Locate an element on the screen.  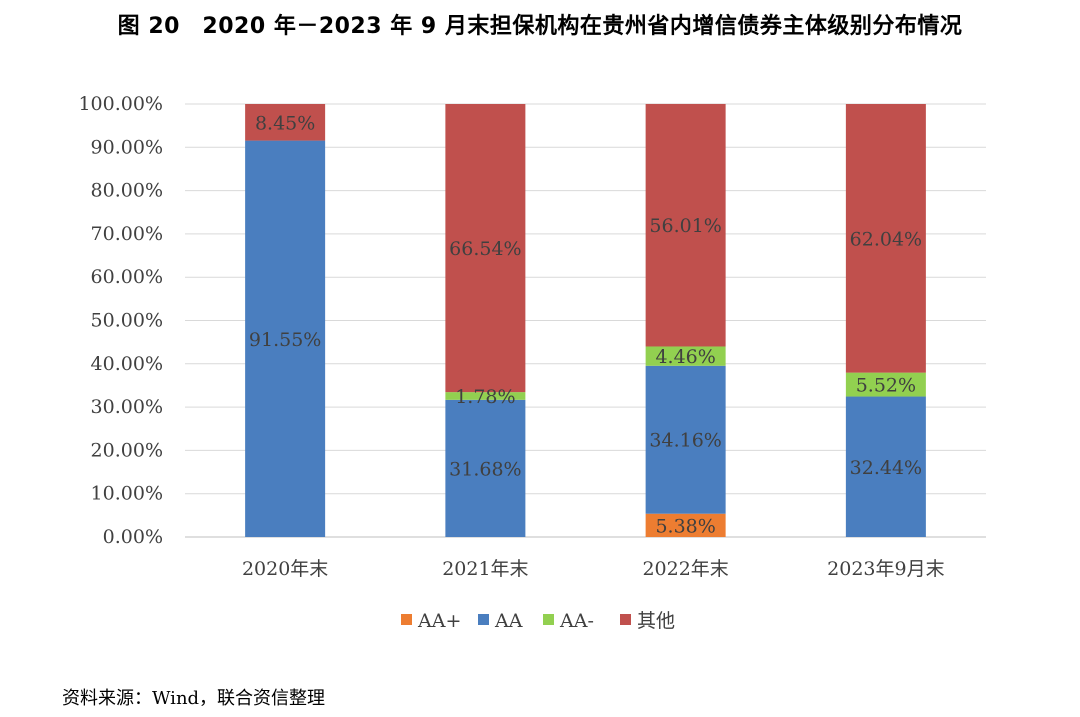
x-tick-label: 2020年末 is located at coordinates (285, 569).